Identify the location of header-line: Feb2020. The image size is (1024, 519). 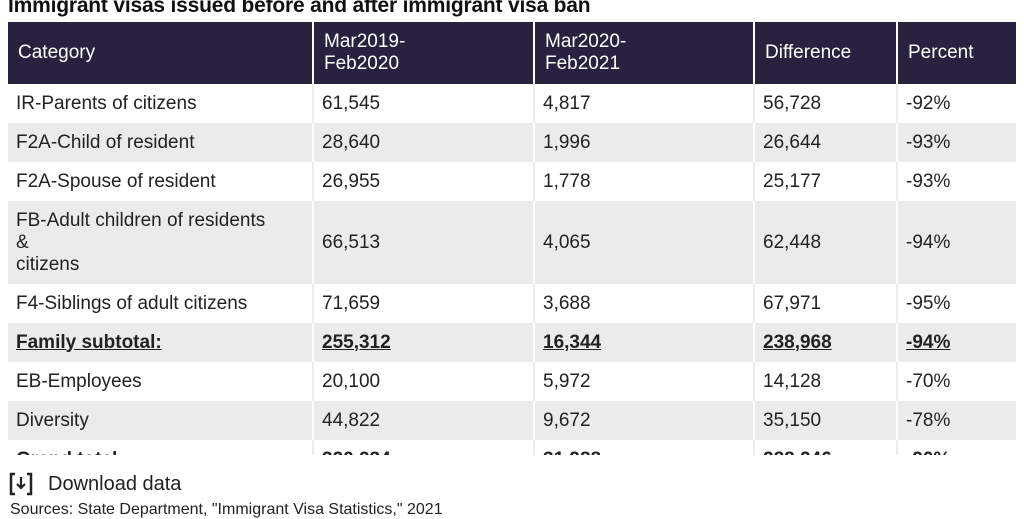
(362, 63).